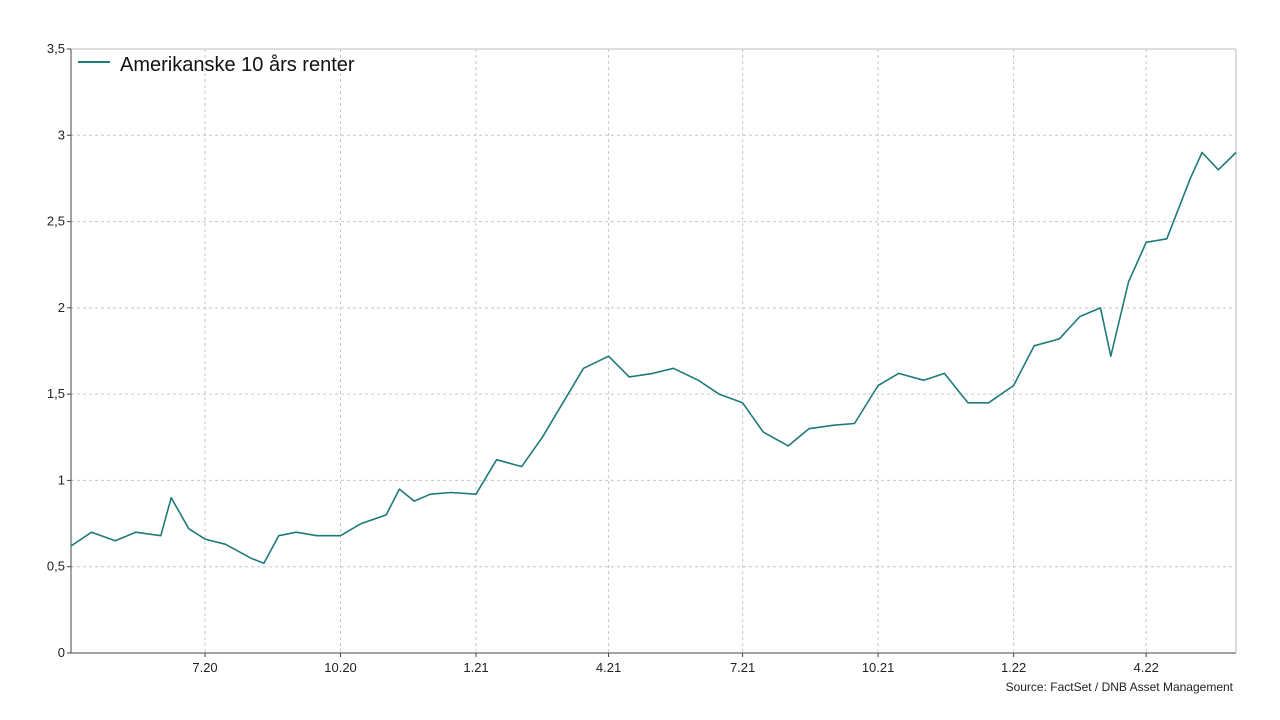 The height and width of the screenshot is (720, 1280). I want to click on y-tick-label: 1, so click(61, 479).